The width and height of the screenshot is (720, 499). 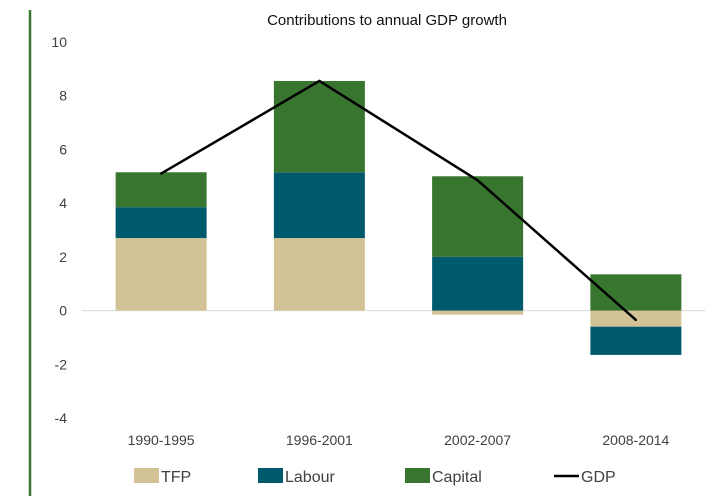 I want to click on point-gdp-1990-1995, so click(x=161, y=173).